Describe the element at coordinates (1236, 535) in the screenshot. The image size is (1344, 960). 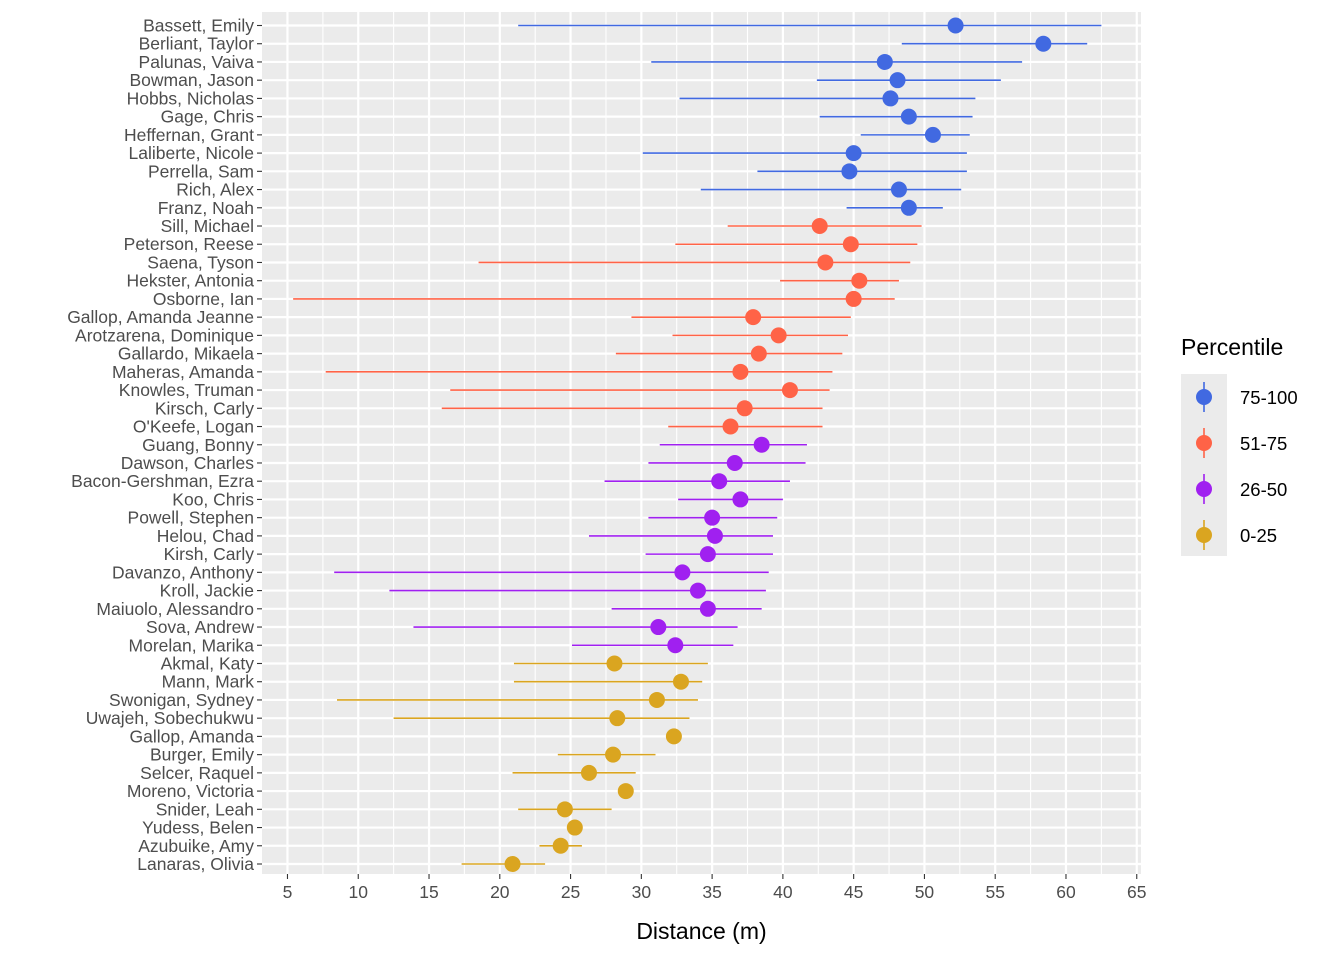
I see `legend-item: 0-25` at that location.